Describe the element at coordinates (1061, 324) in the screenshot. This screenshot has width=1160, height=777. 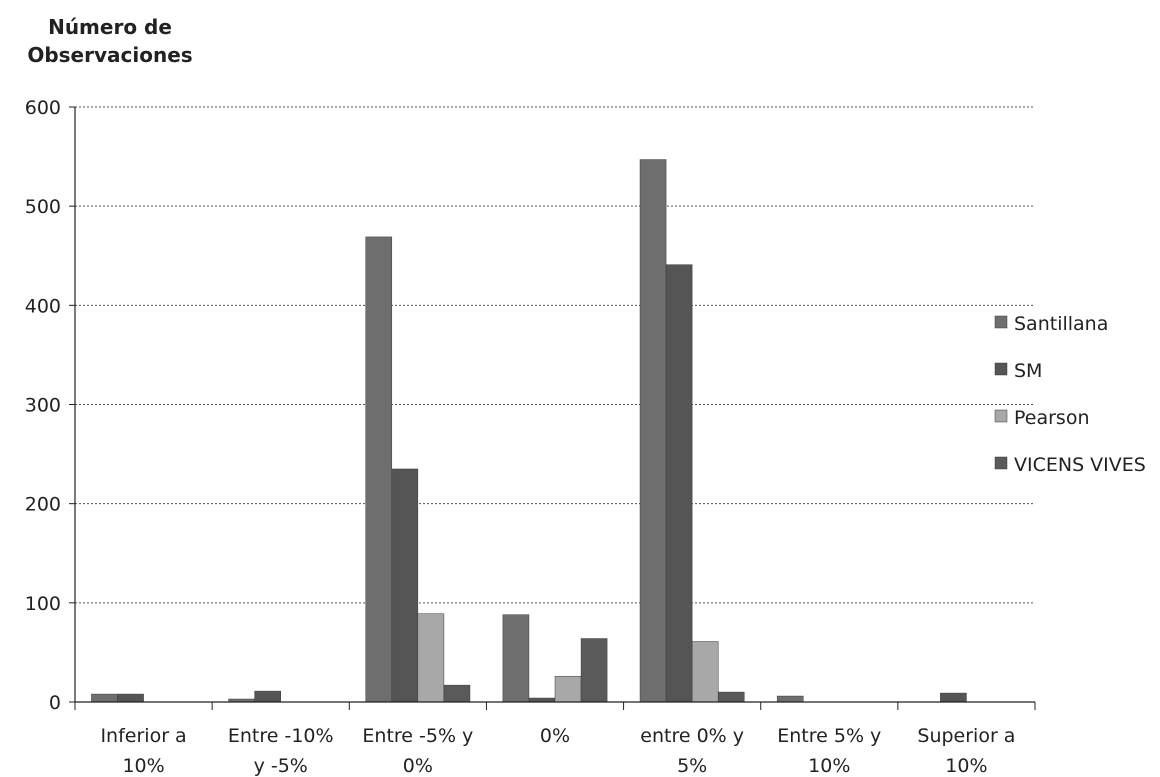
I see `legend-label: Santillana` at that location.